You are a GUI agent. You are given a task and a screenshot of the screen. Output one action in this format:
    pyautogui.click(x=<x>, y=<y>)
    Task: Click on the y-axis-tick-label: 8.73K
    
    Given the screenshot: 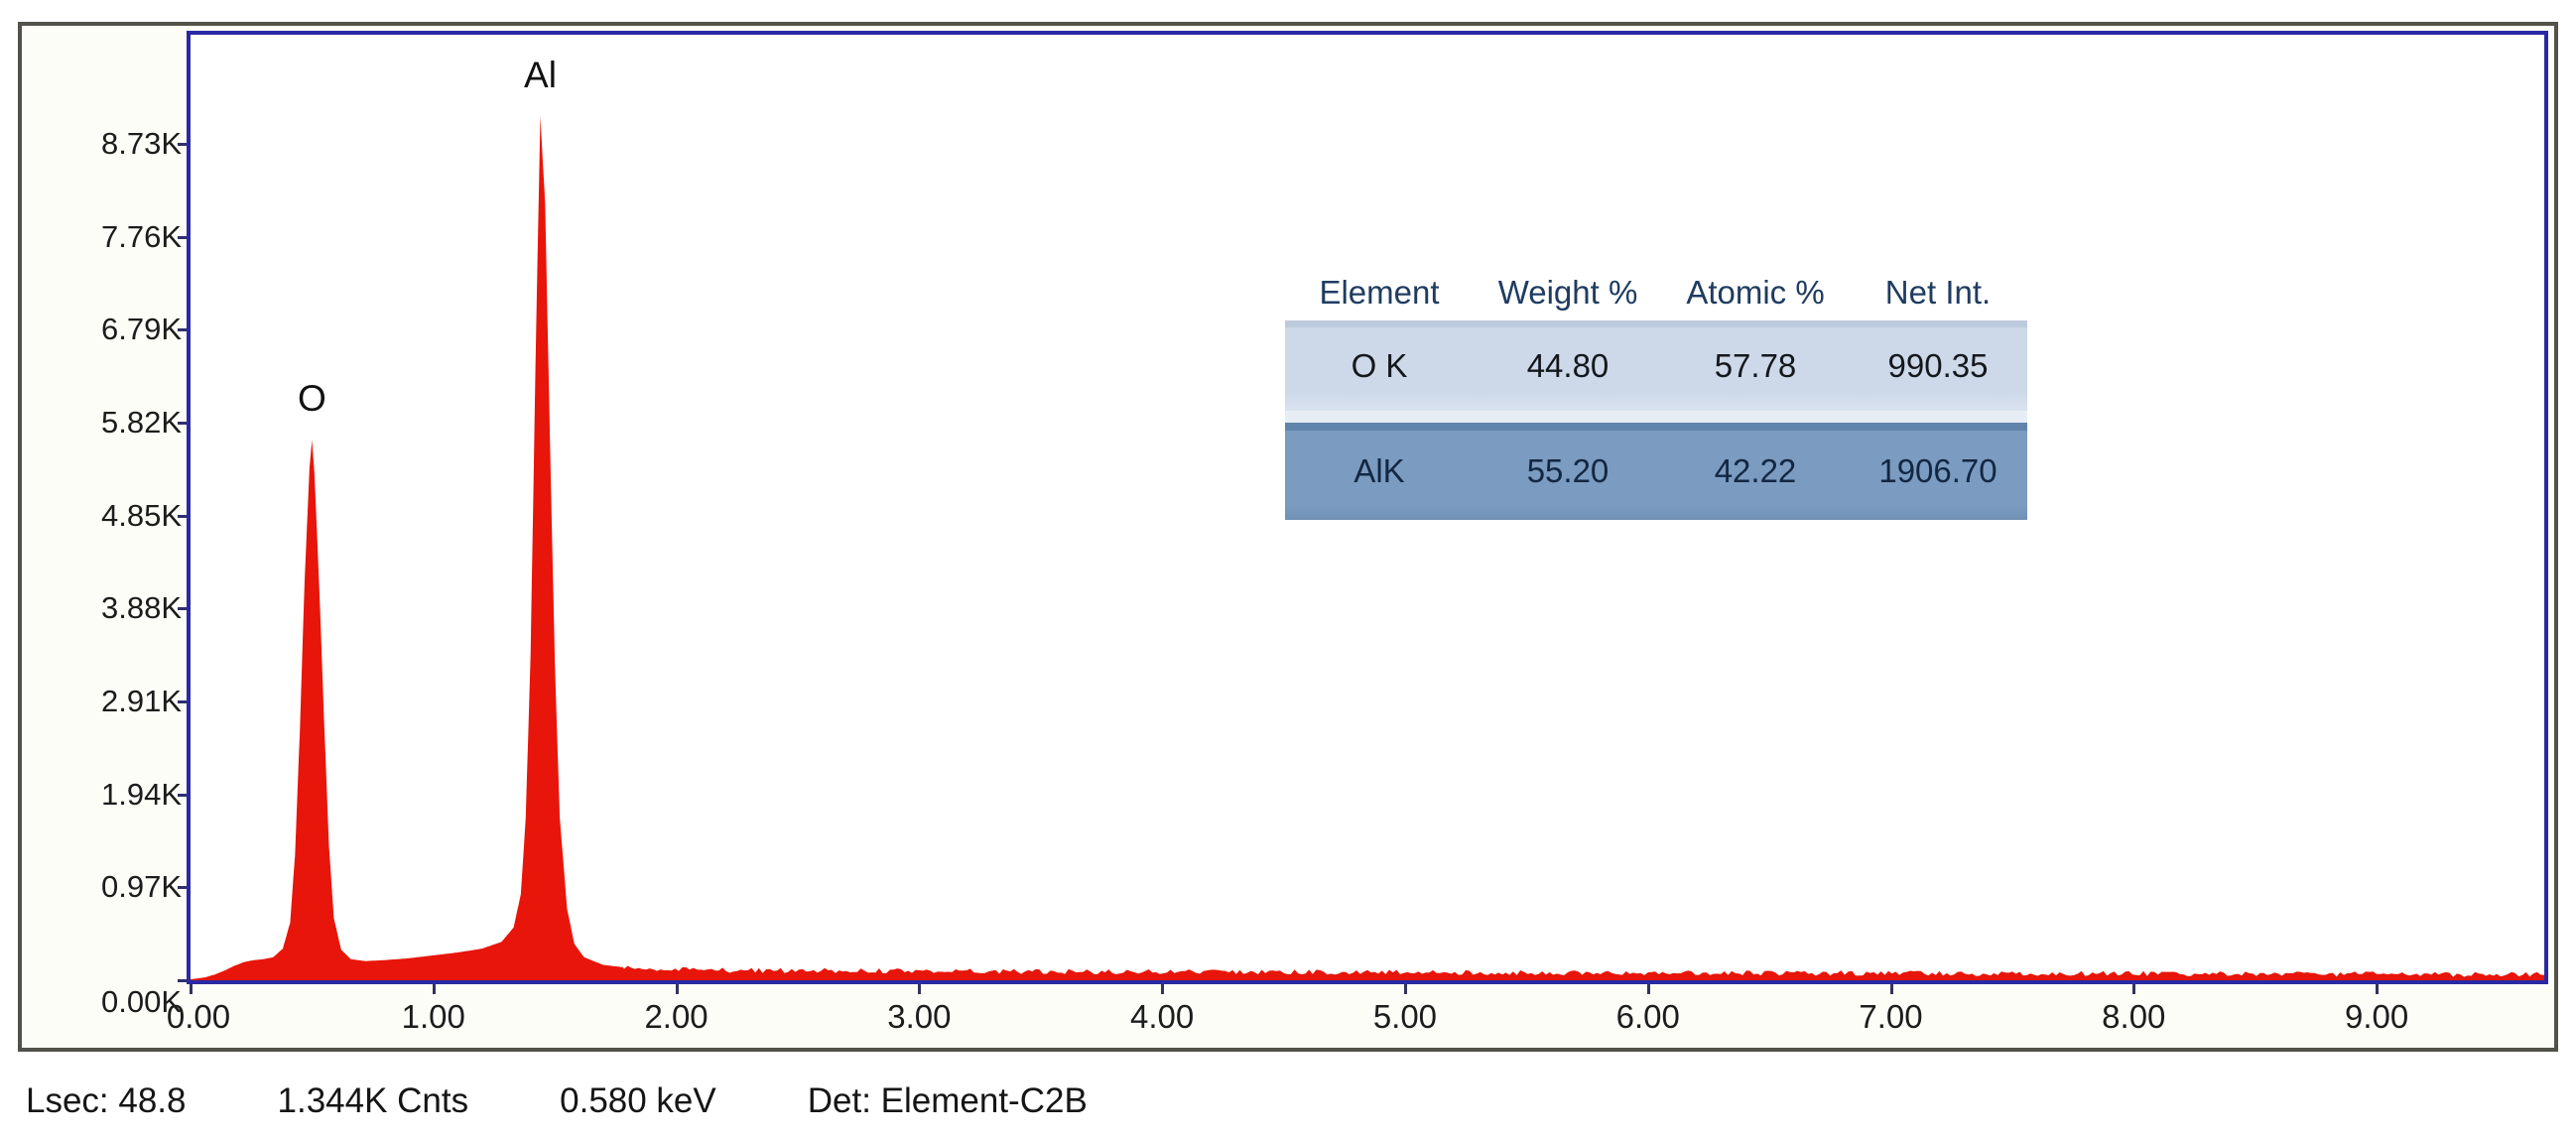 What is the action you would take?
    pyautogui.click(x=141, y=144)
    